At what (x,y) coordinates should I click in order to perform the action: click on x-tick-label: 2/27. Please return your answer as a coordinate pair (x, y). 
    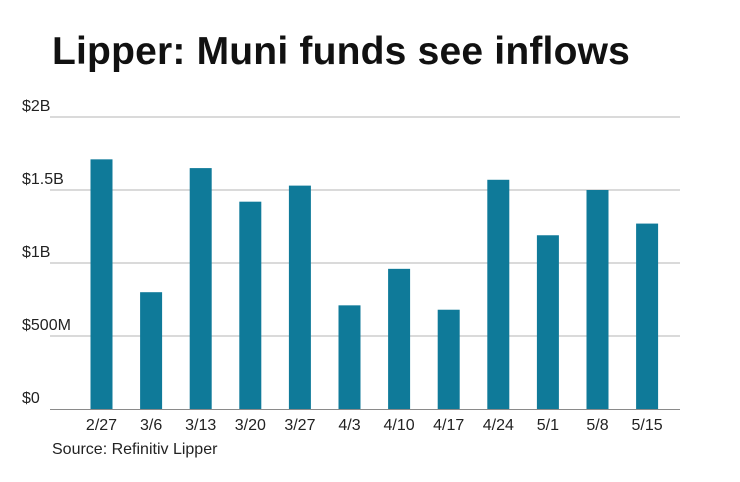
    Looking at the image, I should click on (101, 425).